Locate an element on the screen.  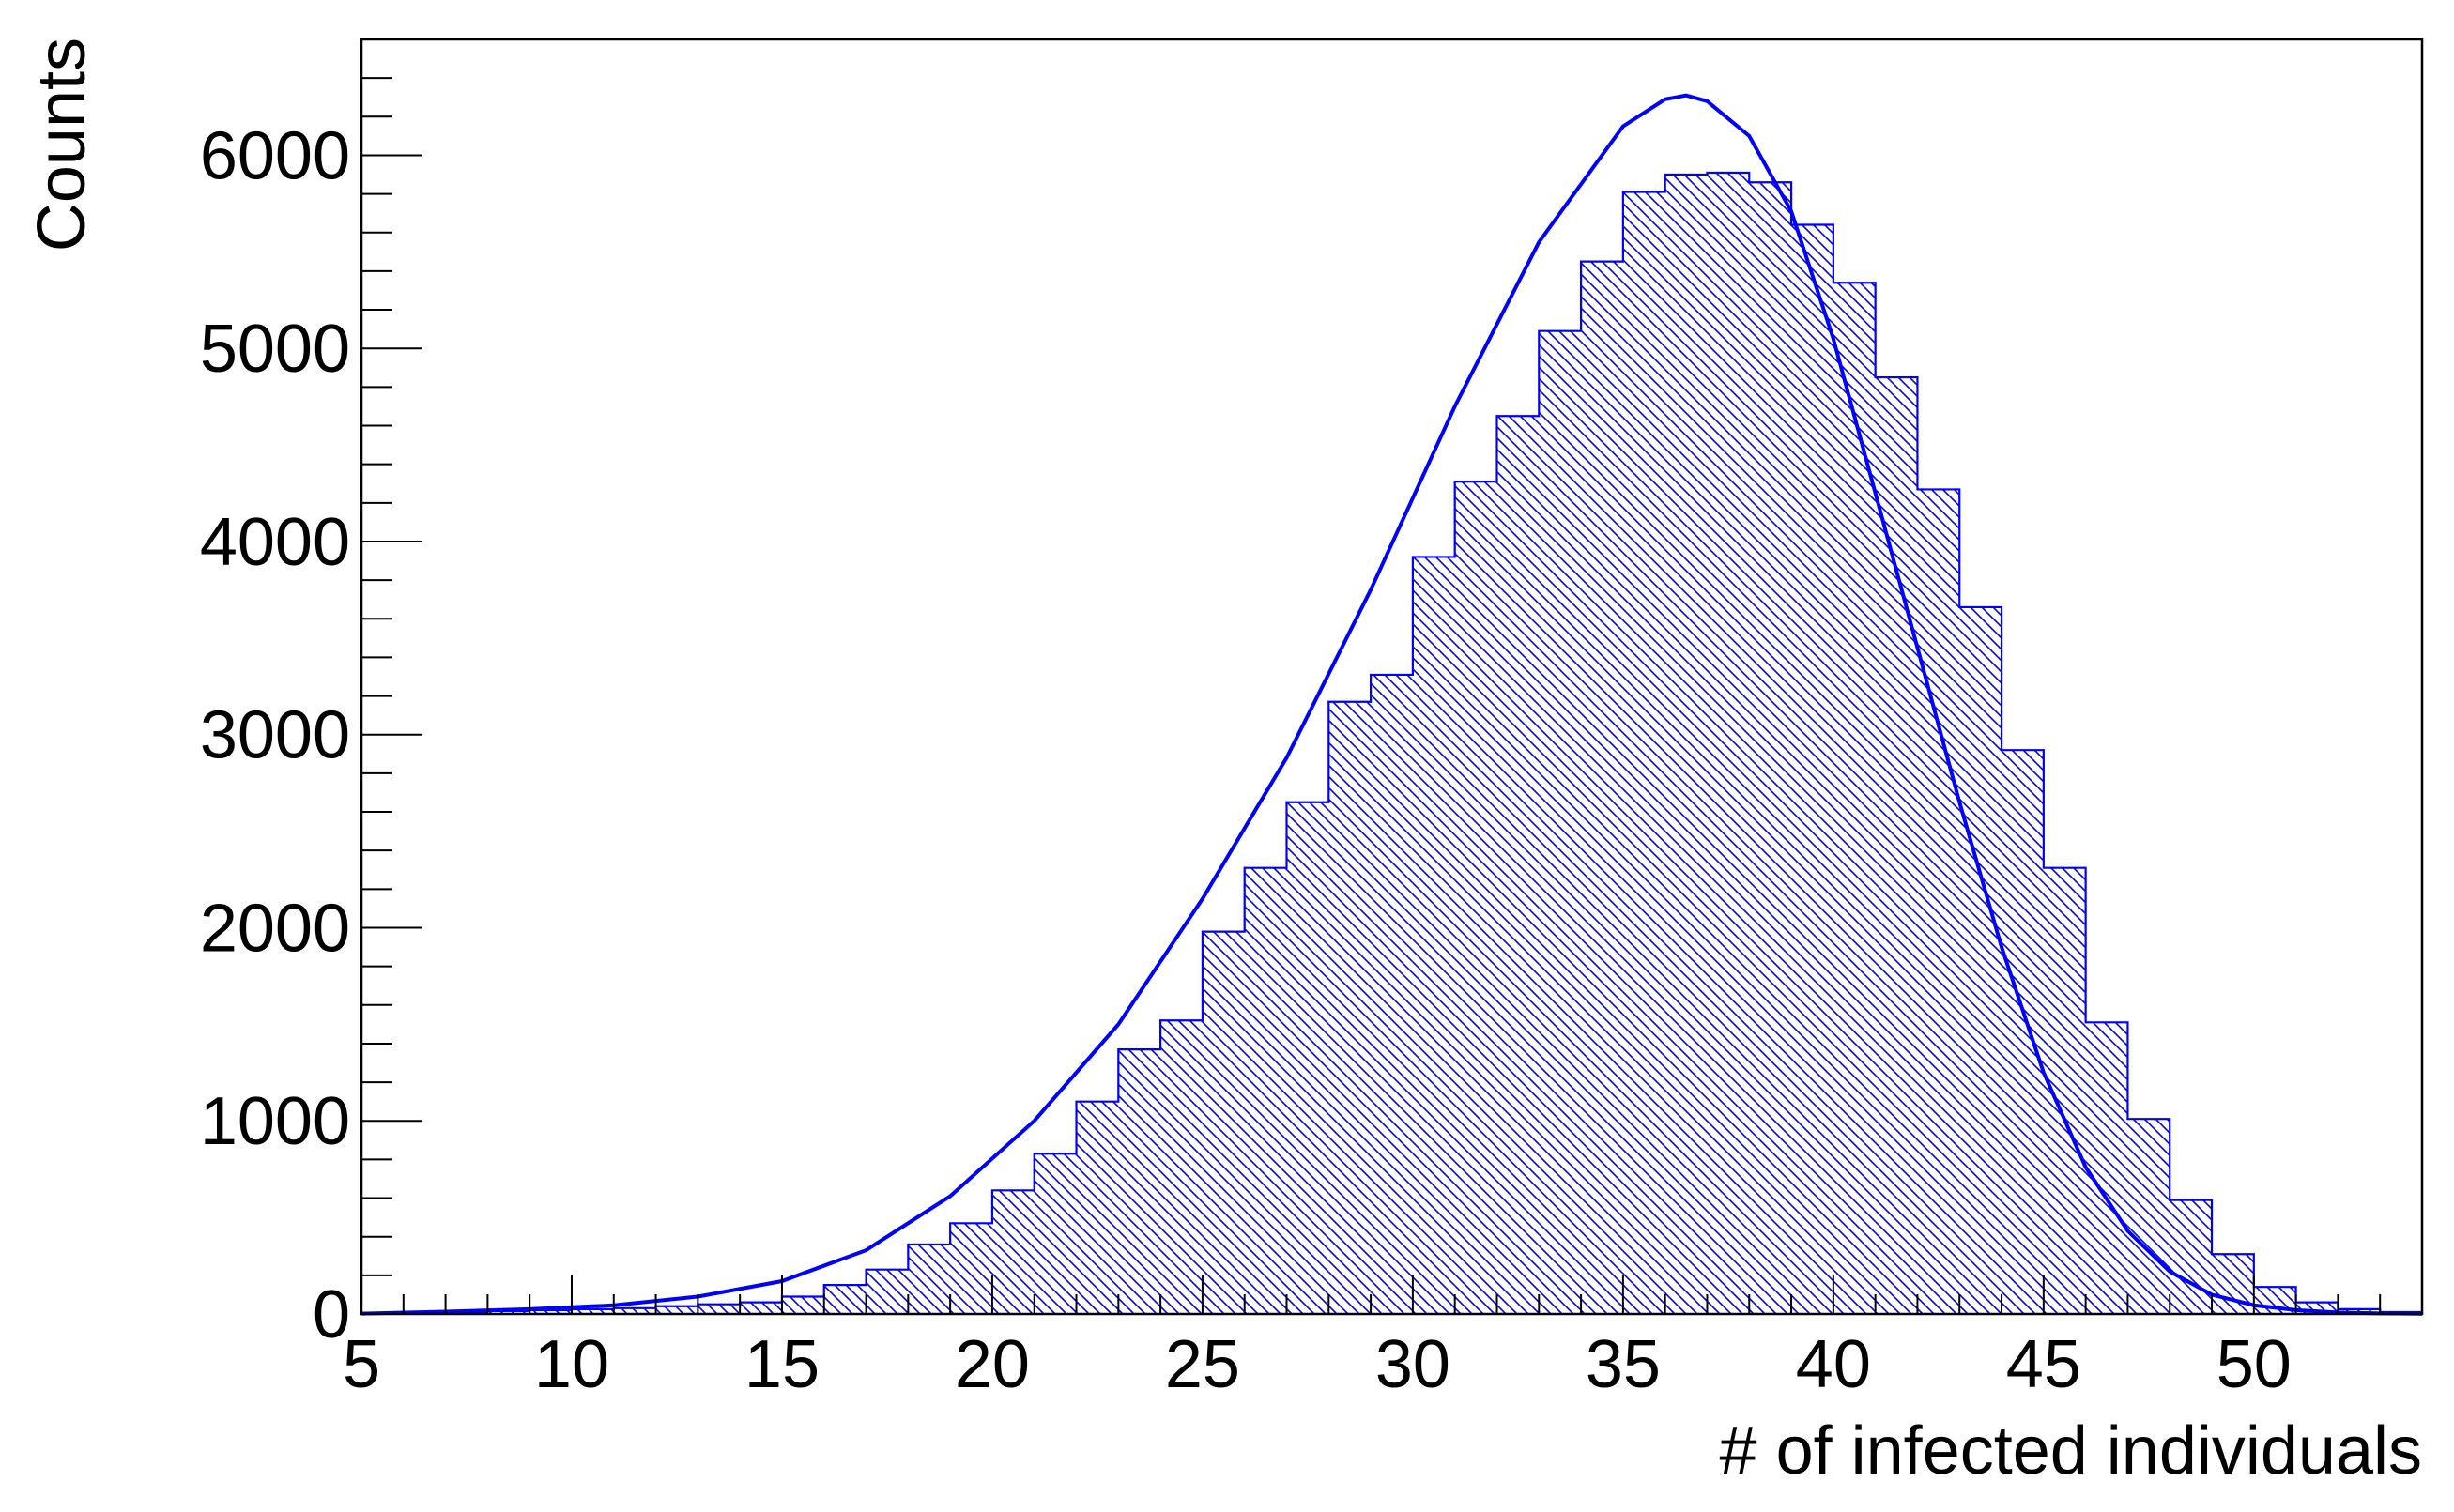
y-axis-ticks: 0 1000 2000 3000 4000 5000 6000 is located at coordinates (311, 695).